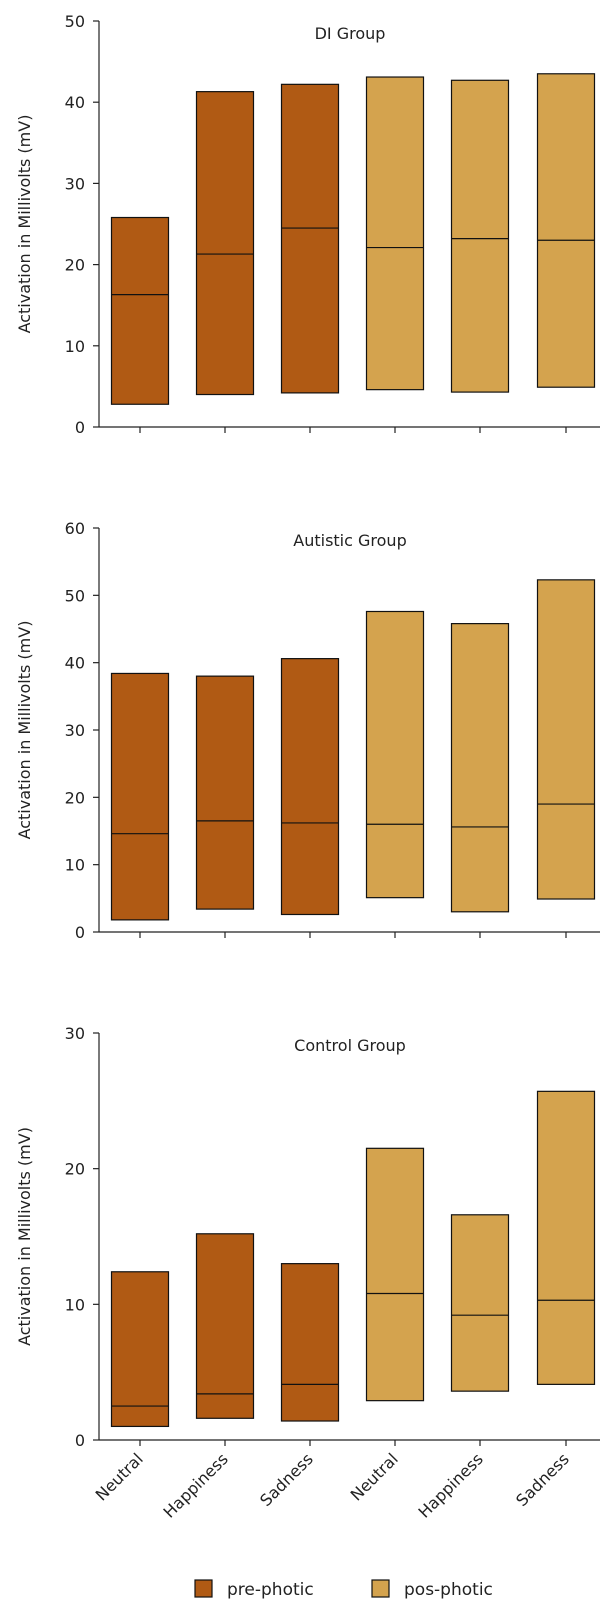 Image resolution: width=608 pixels, height=1601 pixels. Describe the element at coordinates (270, 1590) in the screenshot. I see `legend-label: pre-photic` at that location.